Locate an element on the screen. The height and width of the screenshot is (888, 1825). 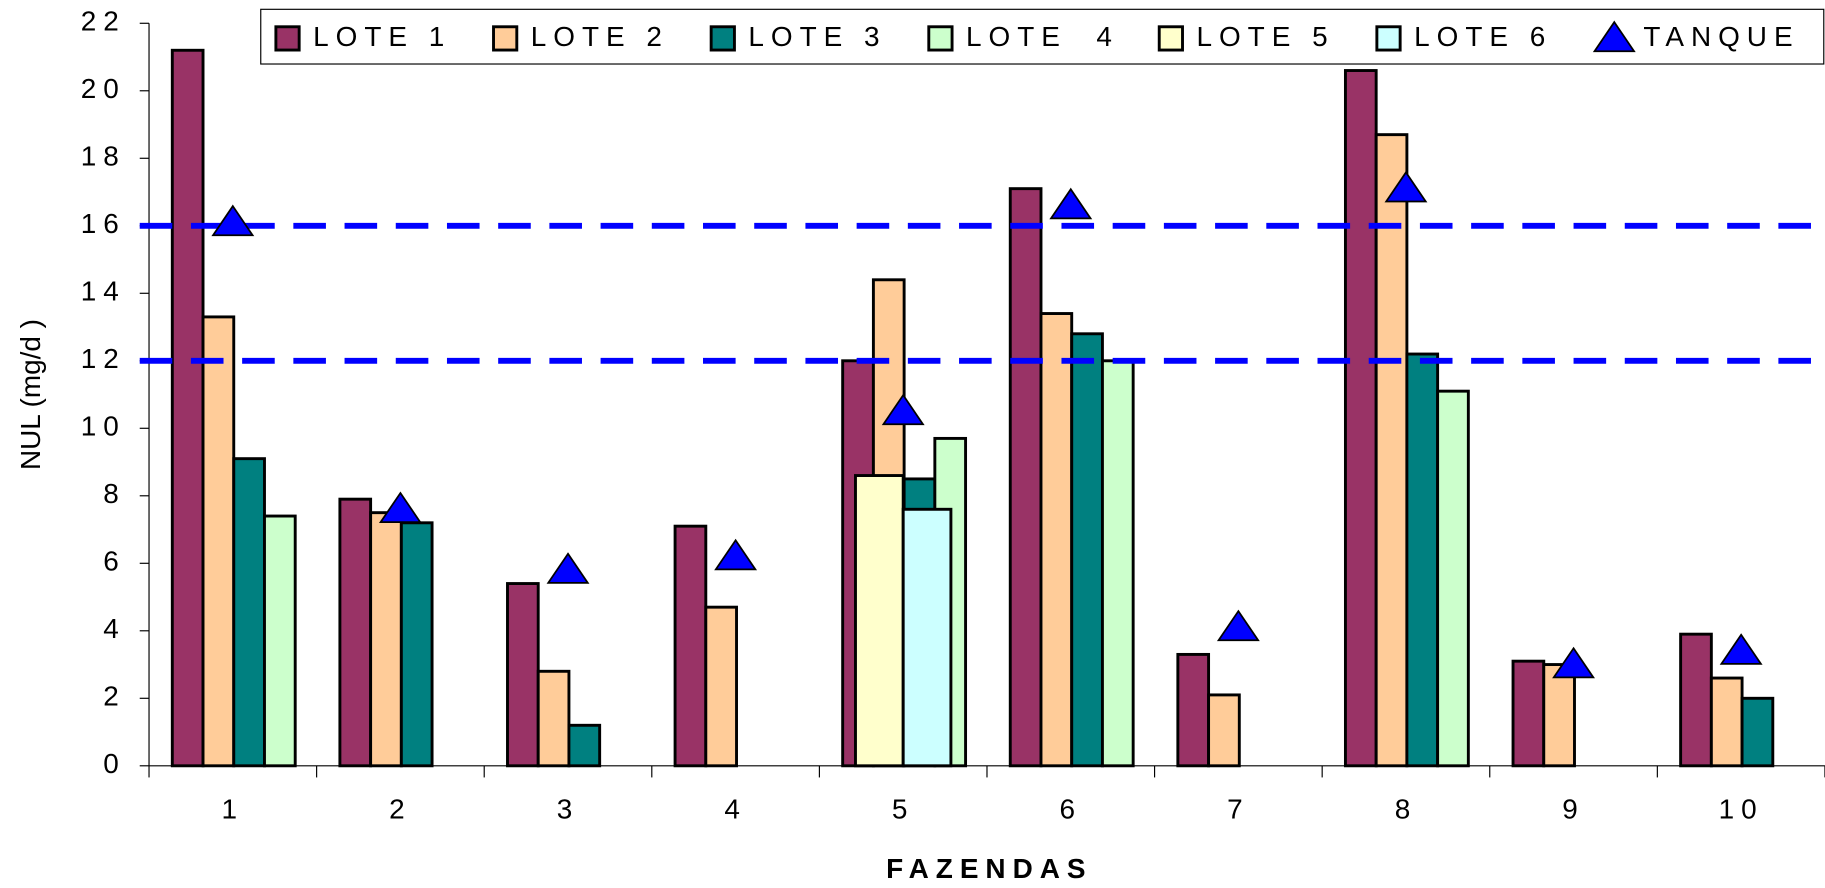
x-tick-label: 4 is located at coordinates (735, 809).